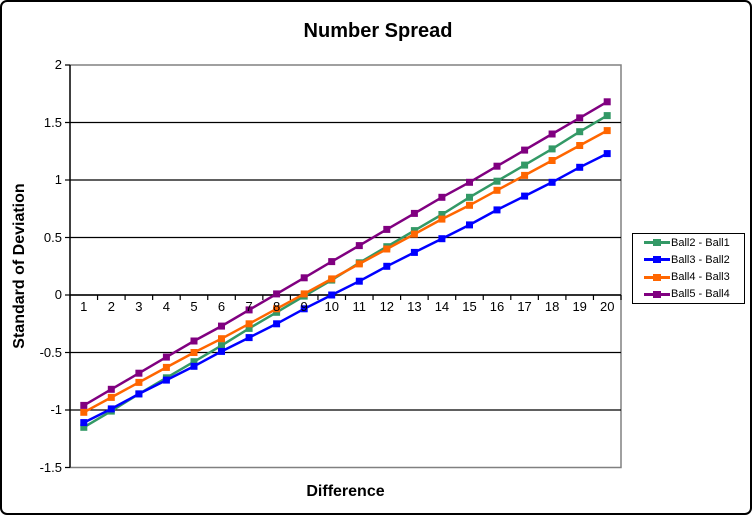 The image size is (752, 515). I want to click on x-tick-label: 8, so click(277, 306).